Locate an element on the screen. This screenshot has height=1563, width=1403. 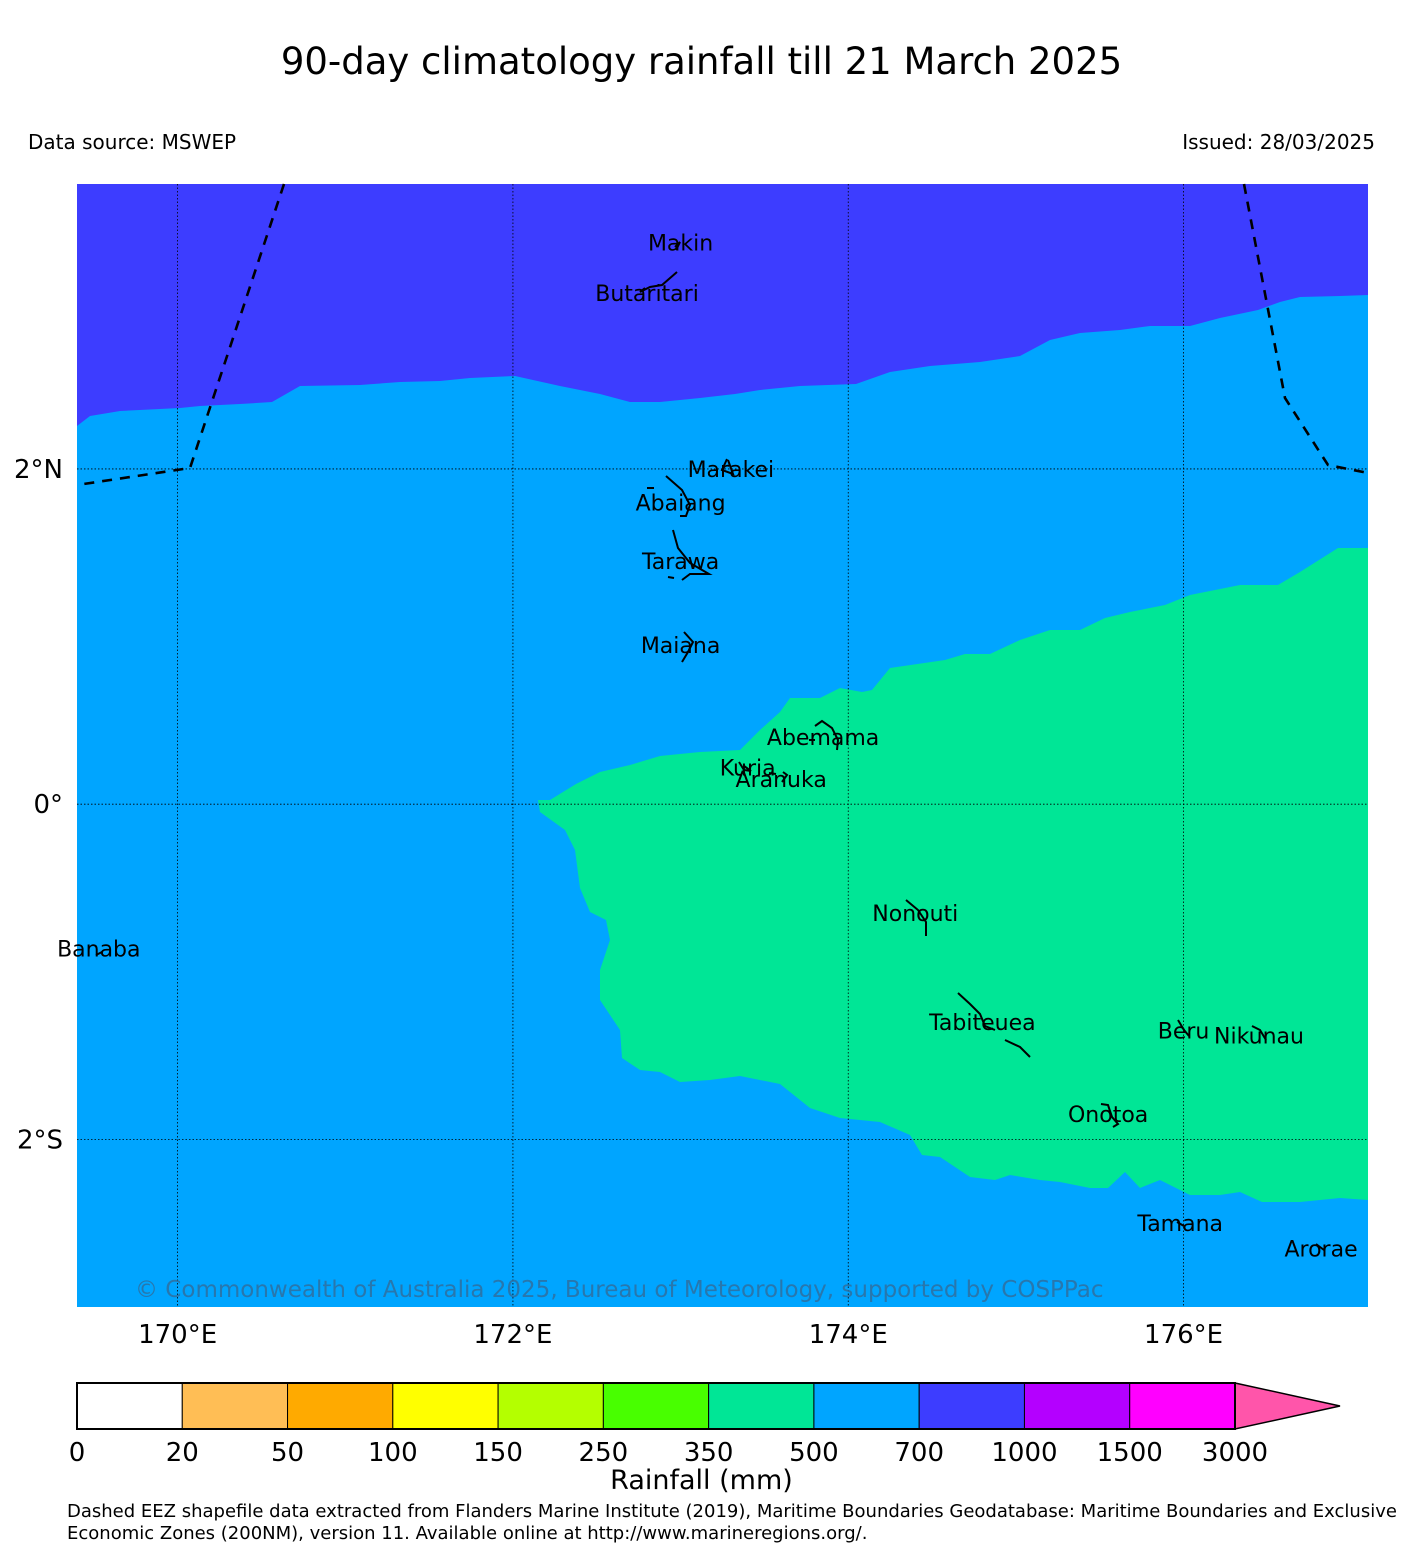
eez-boundary-east is located at coordinates (1305, 329).